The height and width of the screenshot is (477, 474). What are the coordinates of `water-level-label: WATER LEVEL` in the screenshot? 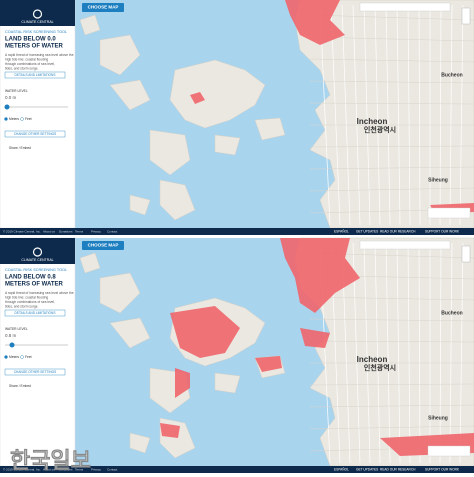 It's located at (16, 329).